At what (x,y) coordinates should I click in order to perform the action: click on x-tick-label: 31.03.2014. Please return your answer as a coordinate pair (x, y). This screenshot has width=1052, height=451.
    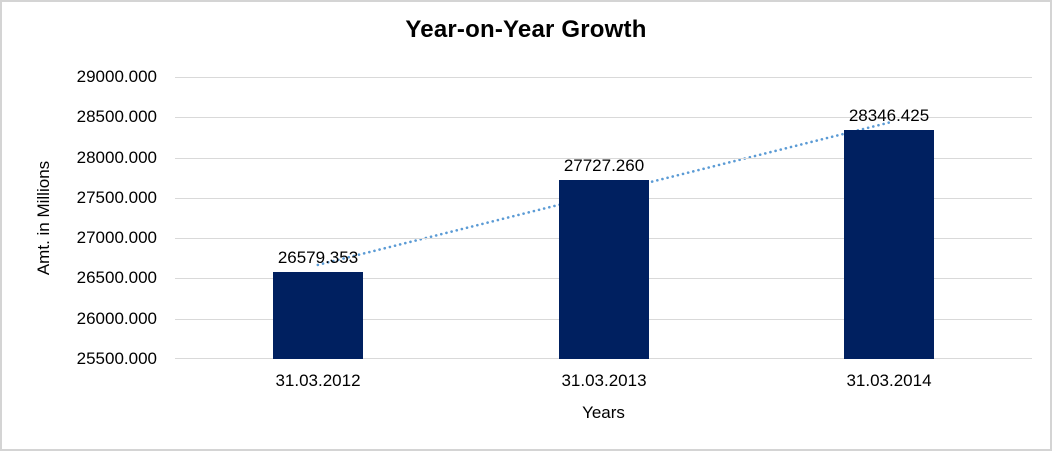
    Looking at the image, I should click on (889, 380).